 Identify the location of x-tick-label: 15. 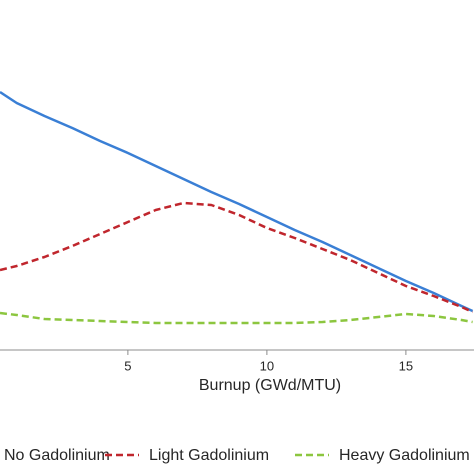
(406, 365).